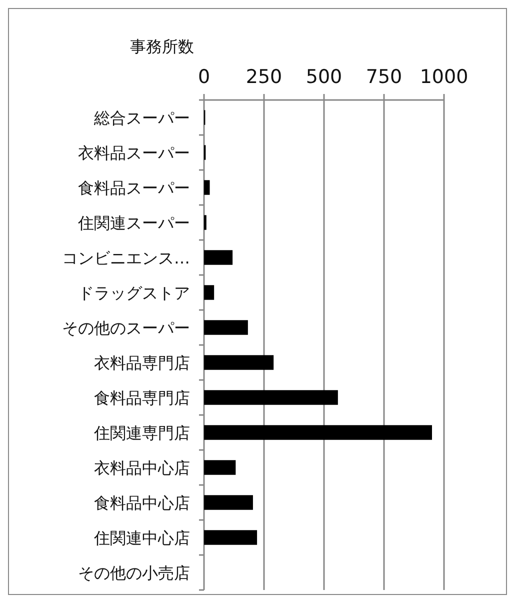 The image size is (515, 603). What do you see at coordinates (134, 188) in the screenshot?
I see `y-tick-label: 食料品スーパー` at bounding box center [134, 188].